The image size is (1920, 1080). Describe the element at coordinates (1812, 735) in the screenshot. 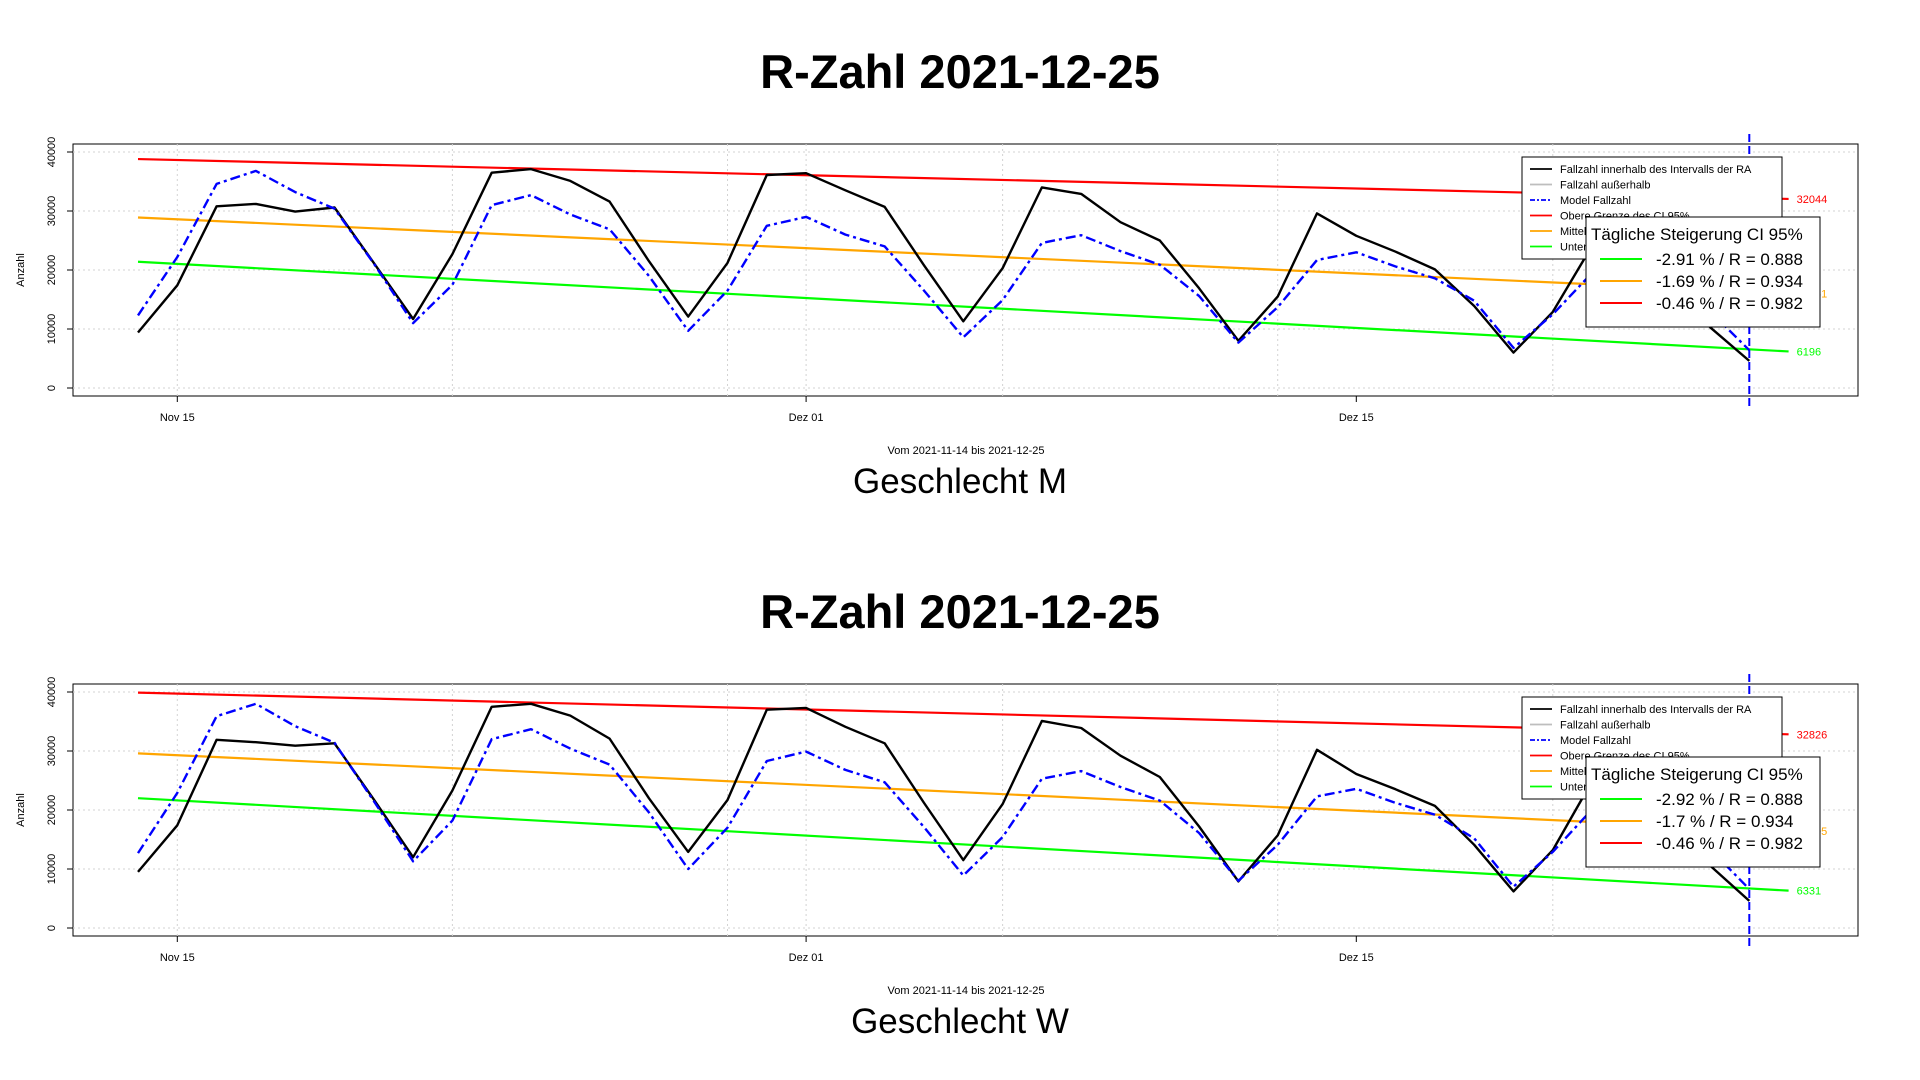

I see `end-label-upper: 32826` at that location.